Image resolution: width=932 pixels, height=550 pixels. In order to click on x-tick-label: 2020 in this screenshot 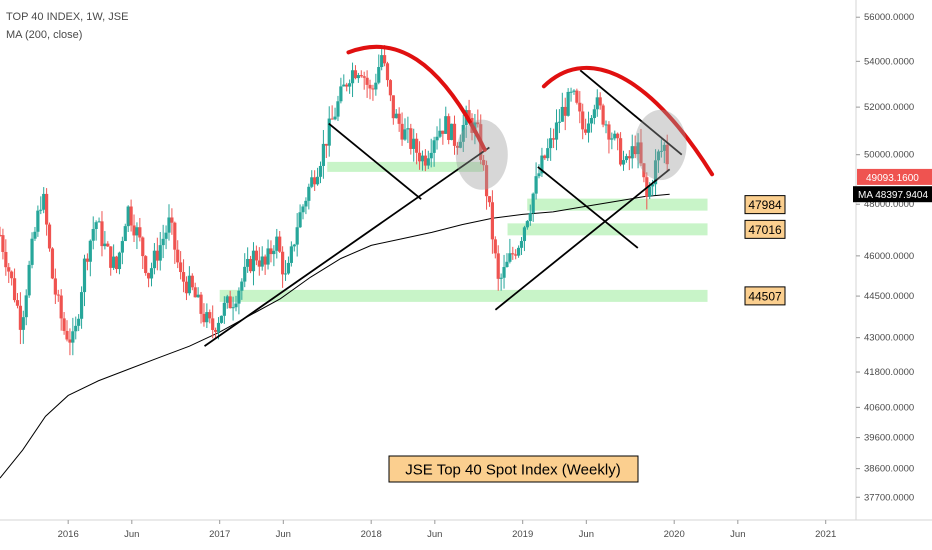, I will do `click(674, 534)`.